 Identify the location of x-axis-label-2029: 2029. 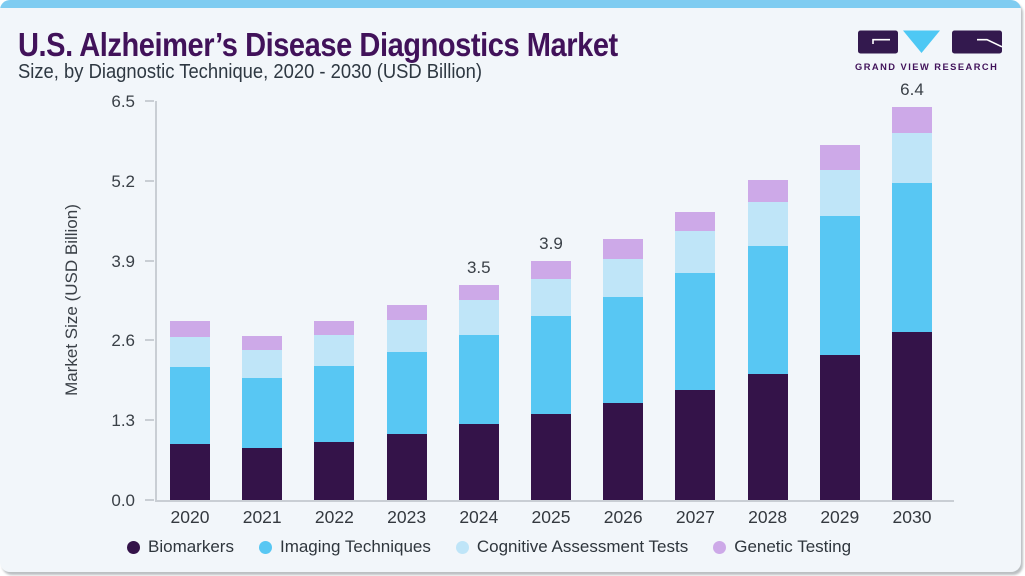
(840, 517).